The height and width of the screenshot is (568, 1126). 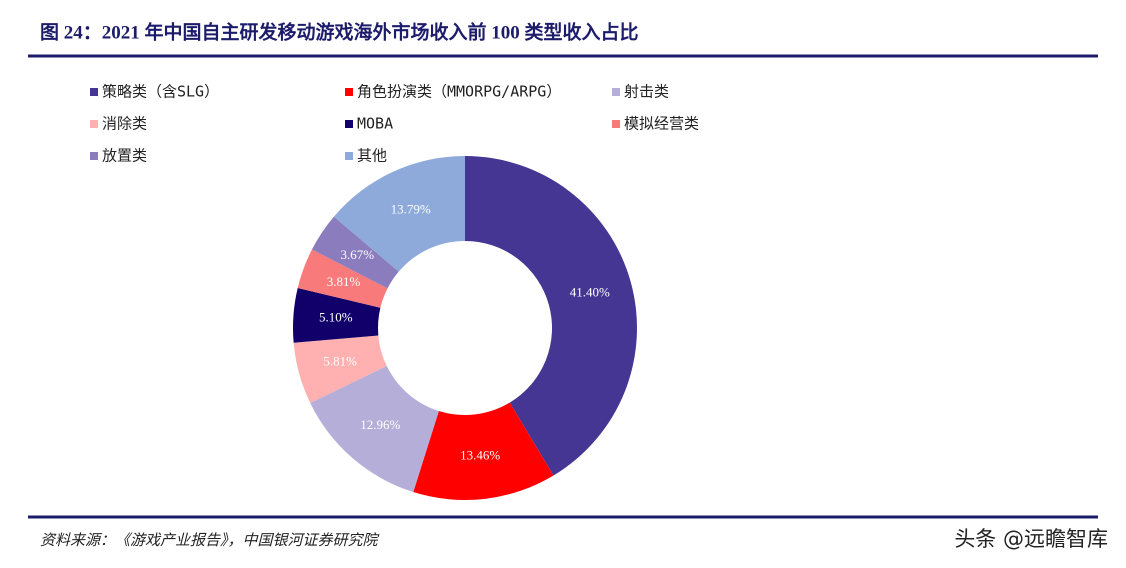 I want to click on legend-label: 消除类, so click(x=124, y=124).